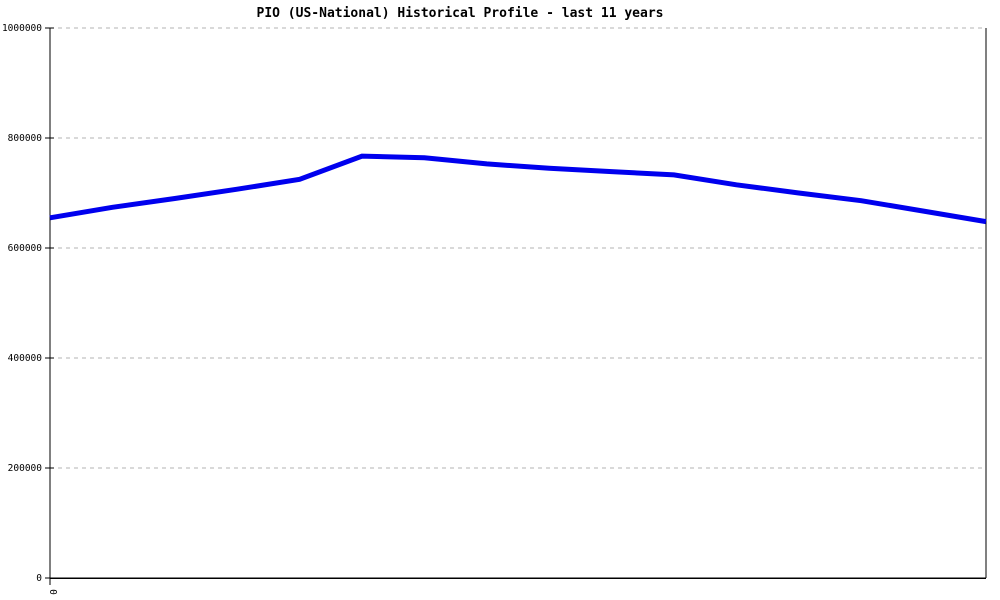 Image resolution: width=1000 pixels, height=600 pixels. I want to click on y-tick-label: 400000, so click(25, 358).